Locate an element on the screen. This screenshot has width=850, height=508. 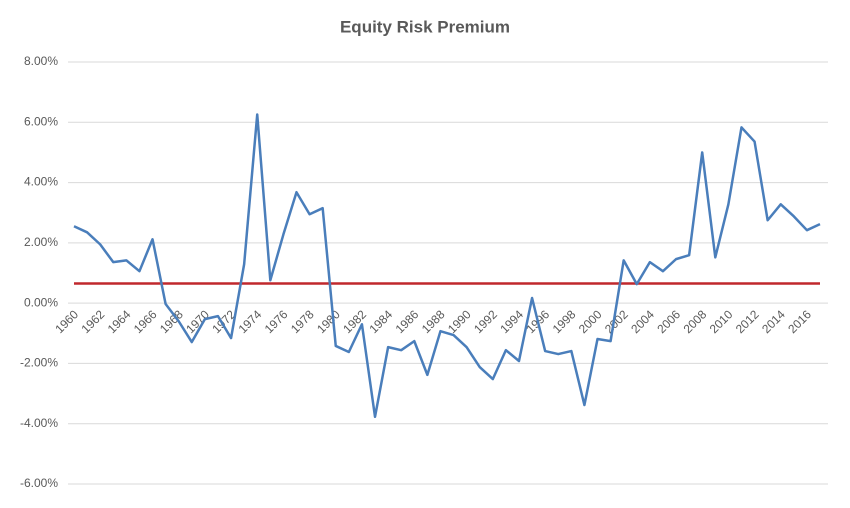
x-tick-label: 1994 is located at coordinates (511, 321).